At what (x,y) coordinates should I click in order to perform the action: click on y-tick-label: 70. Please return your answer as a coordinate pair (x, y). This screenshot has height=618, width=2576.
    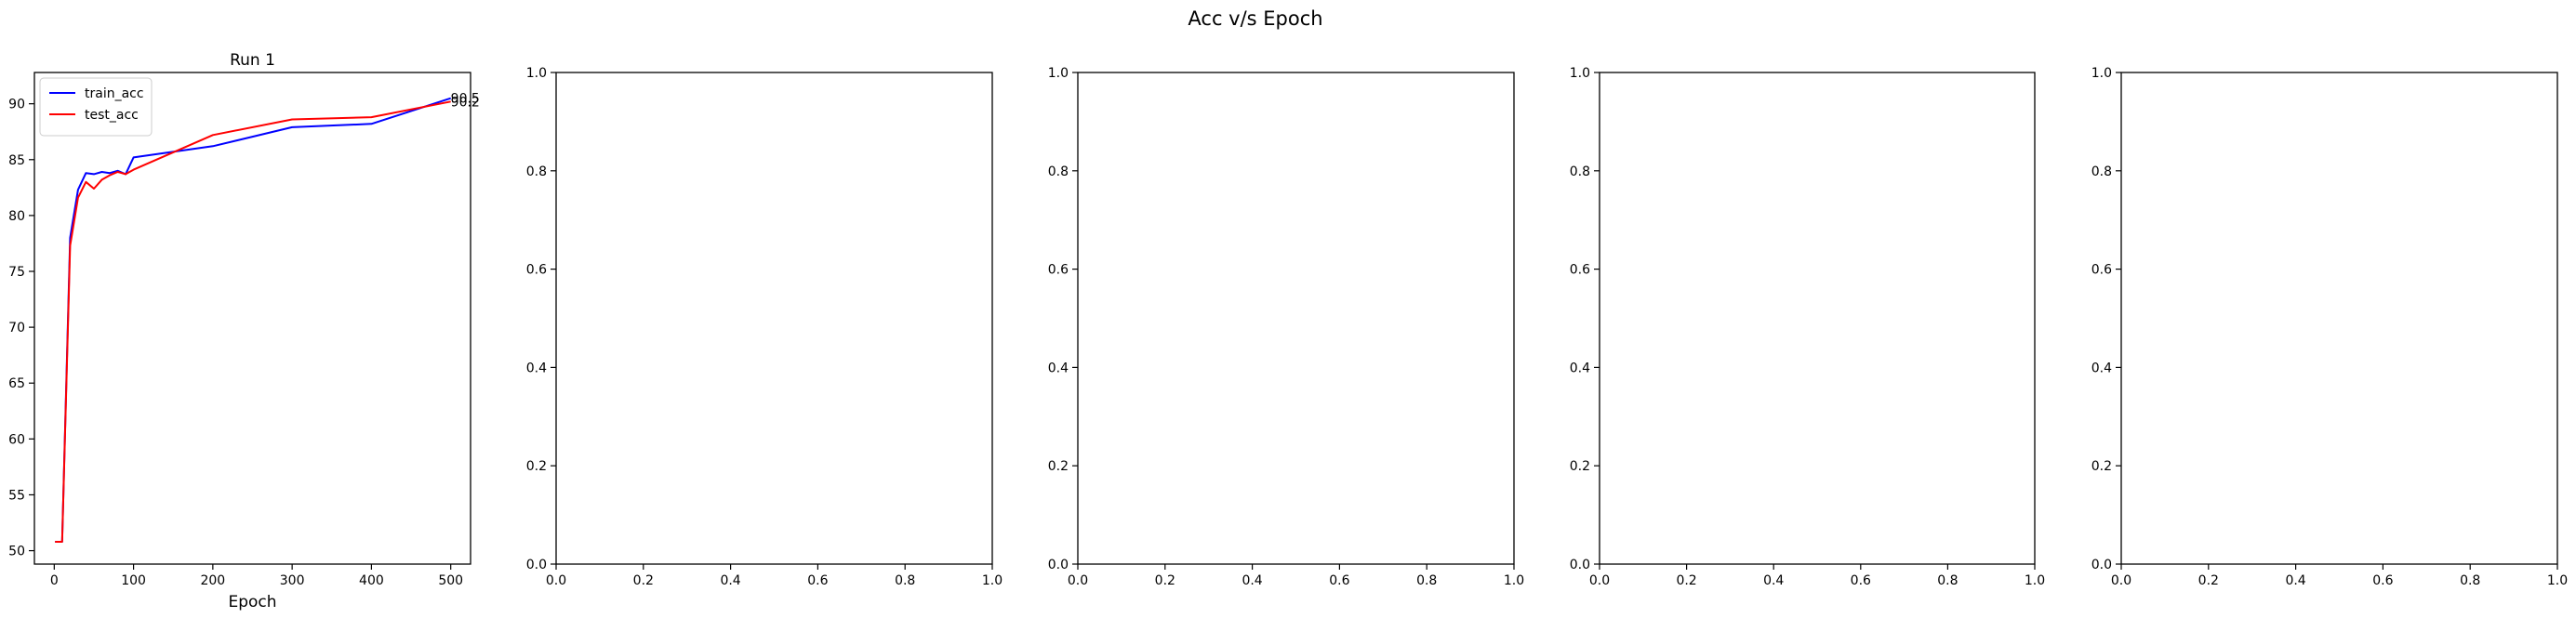
    Looking at the image, I should click on (16, 328).